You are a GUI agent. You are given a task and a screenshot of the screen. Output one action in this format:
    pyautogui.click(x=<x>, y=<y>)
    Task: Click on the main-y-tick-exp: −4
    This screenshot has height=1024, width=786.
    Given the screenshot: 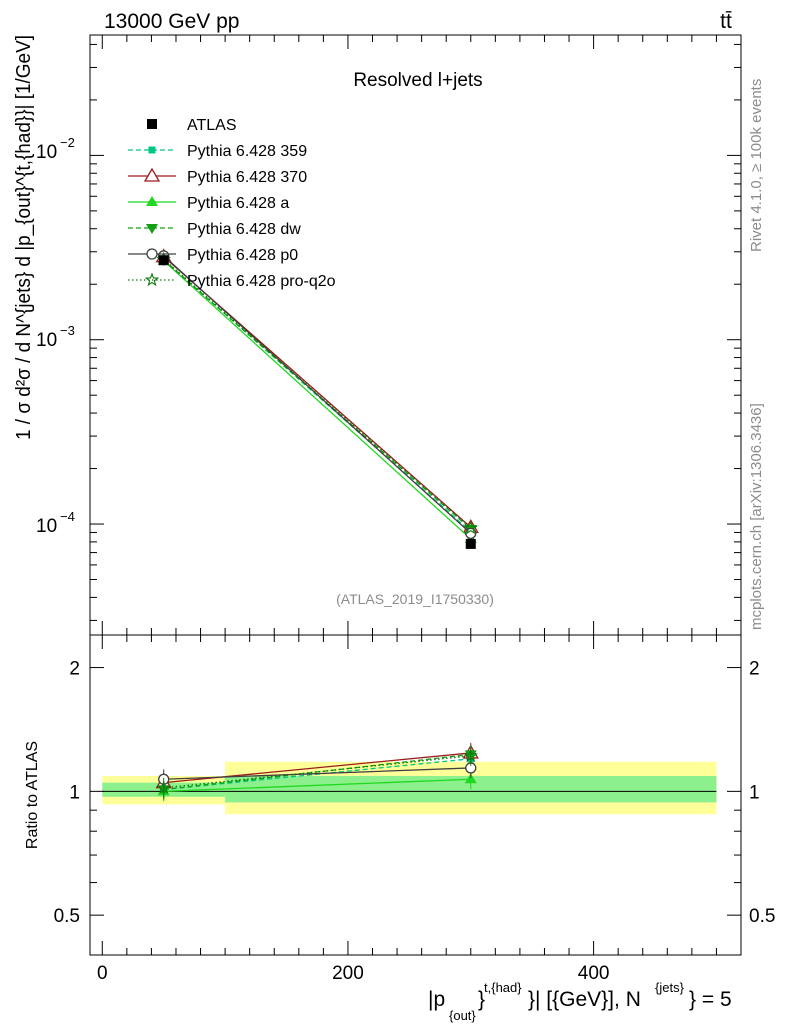 What is the action you would take?
    pyautogui.click(x=67, y=516)
    